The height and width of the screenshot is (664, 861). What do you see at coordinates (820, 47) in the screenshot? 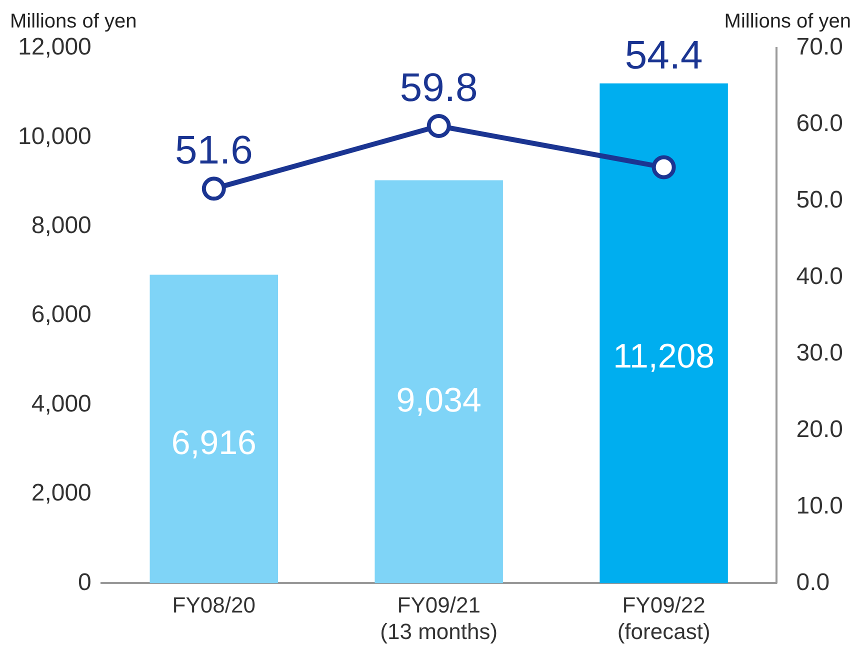
I see `y2-tick-label: 70.0` at bounding box center [820, 47].